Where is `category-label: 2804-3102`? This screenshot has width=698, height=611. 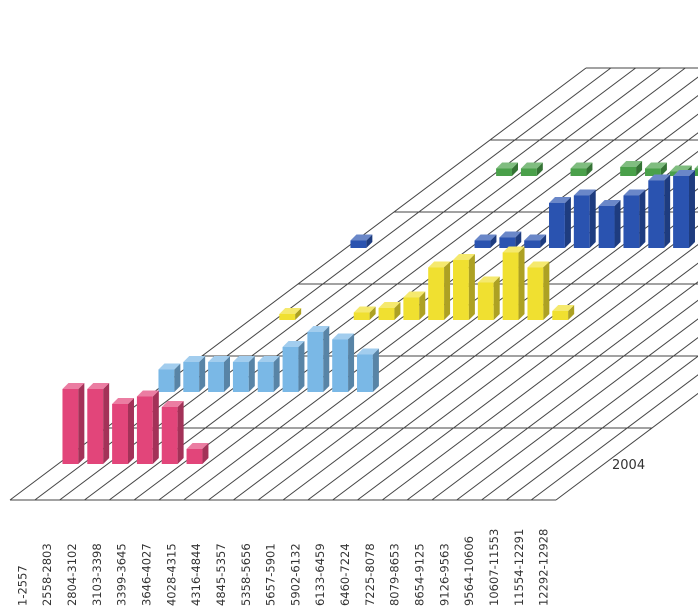
category-label: 2804-3102 is located at coordinates (72, 574).